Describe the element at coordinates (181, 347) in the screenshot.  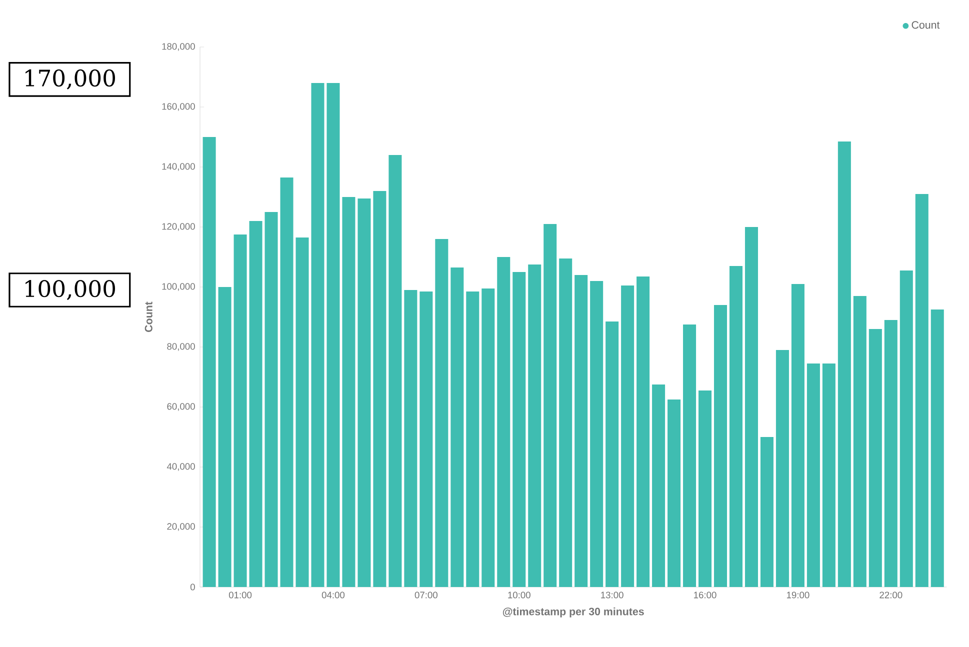
I see `y-tick-label: 80,000` at that location.